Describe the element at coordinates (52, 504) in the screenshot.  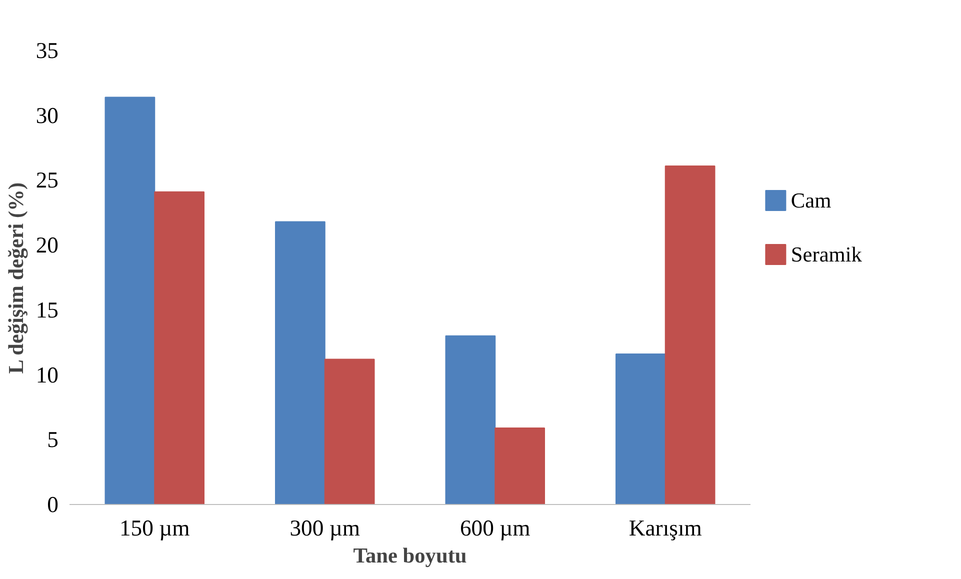
I see `y-tick-label: 0` at that location.